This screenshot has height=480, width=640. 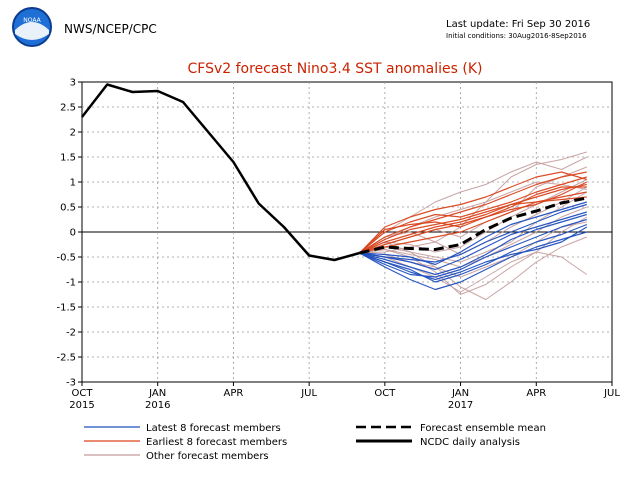 I want to click on legend-analysis-label: NCDC daily analysis, so click(x=470, y=442).